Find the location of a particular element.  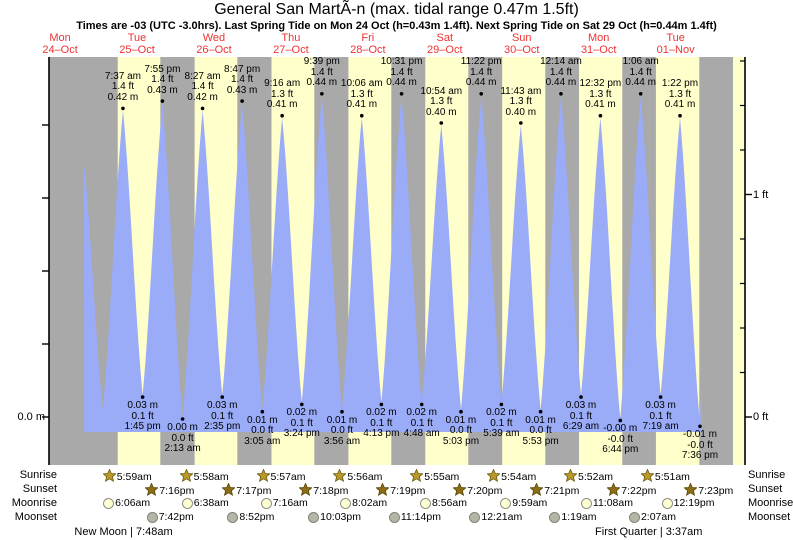

sunset-entry: 7:19pm is located at coordinates (400, 491).